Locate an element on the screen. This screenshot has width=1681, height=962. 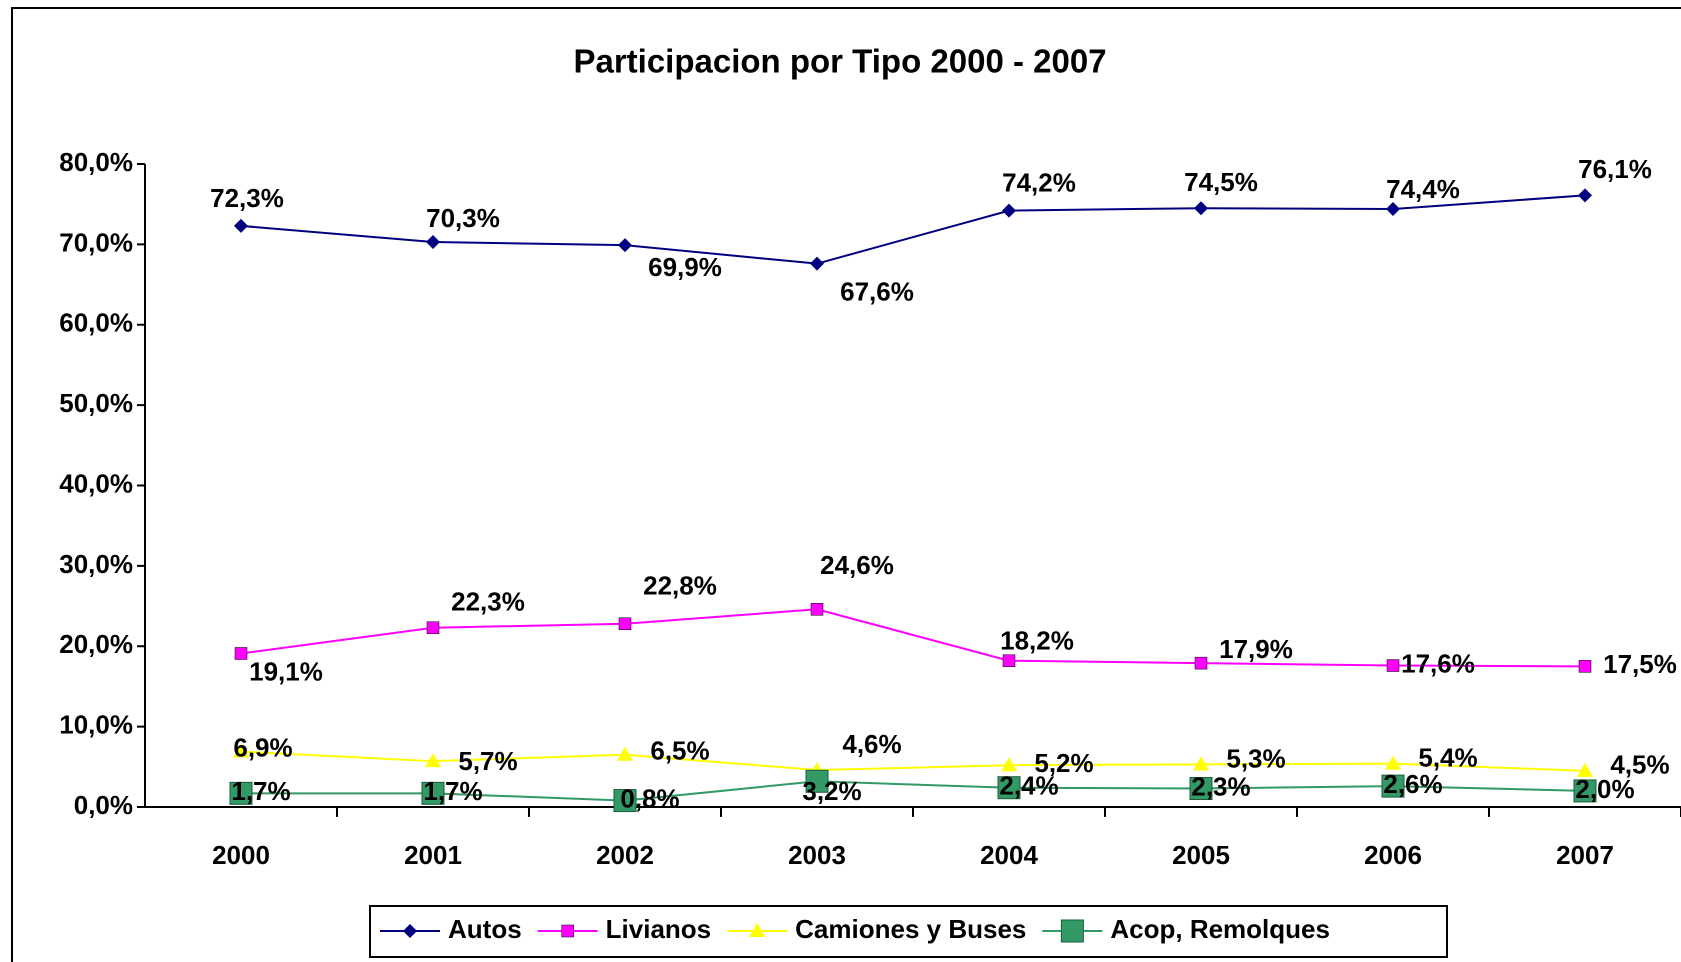
data-label: 2,6% is located at coordinates (1412, 784).